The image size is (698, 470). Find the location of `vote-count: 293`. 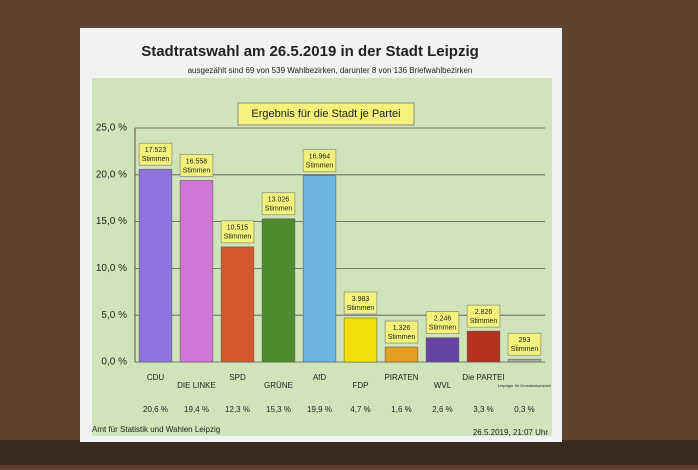

vote-count: 293 is located at coordinates (525, 340).